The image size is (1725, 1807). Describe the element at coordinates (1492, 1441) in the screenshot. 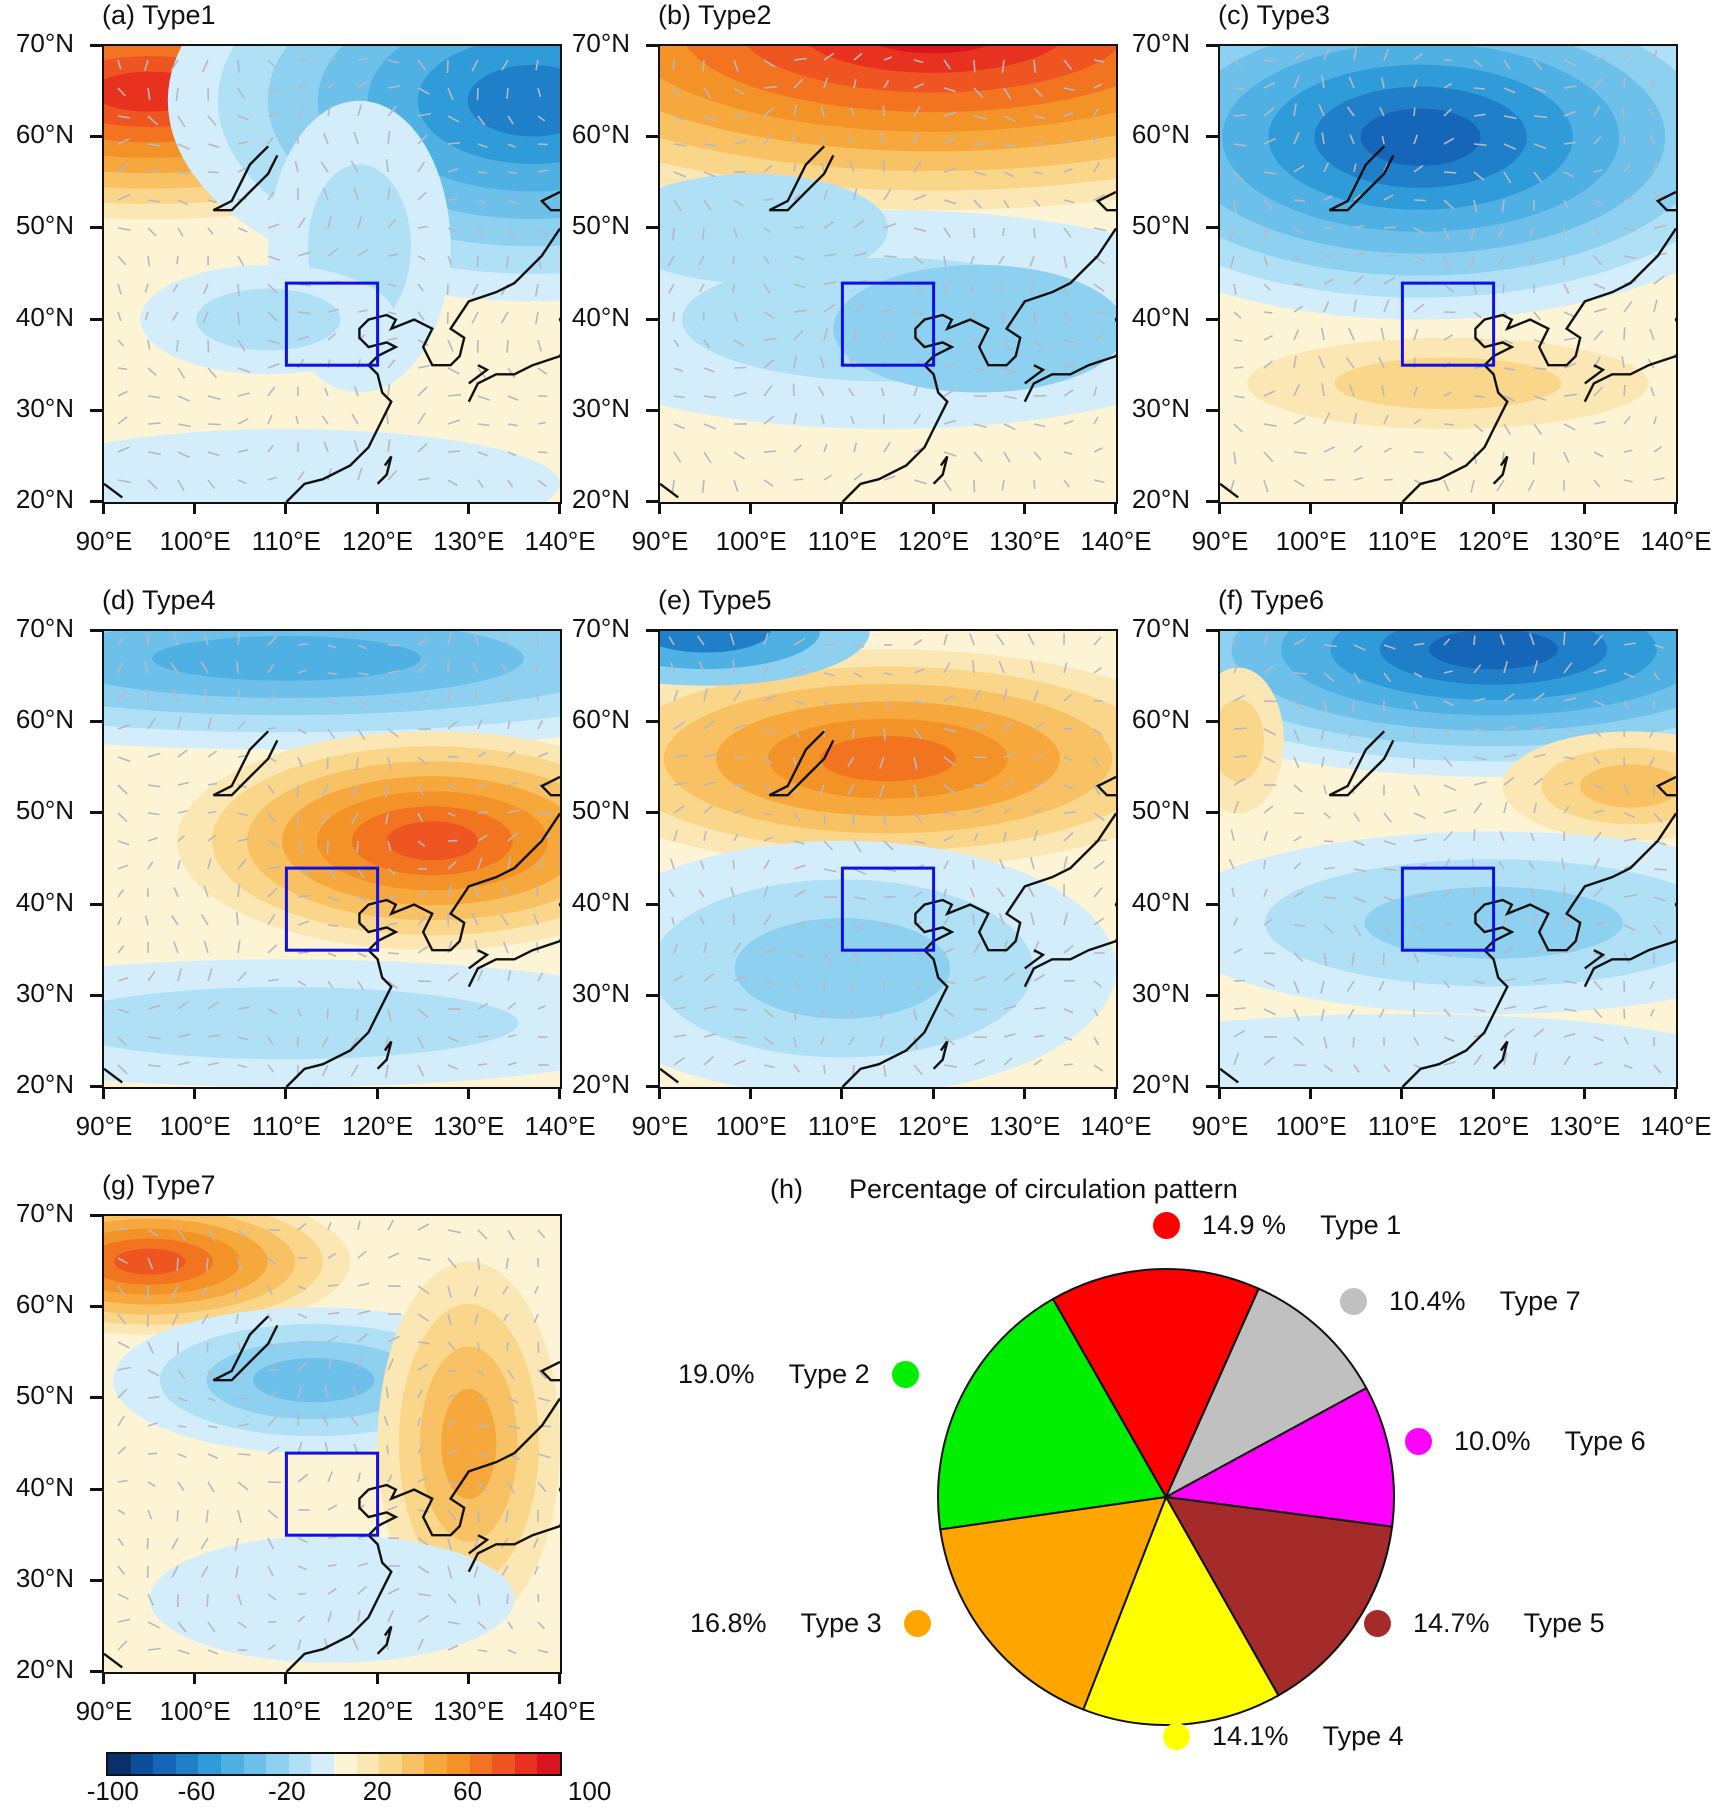

I see `legend-percent: 10.0%` at that location.